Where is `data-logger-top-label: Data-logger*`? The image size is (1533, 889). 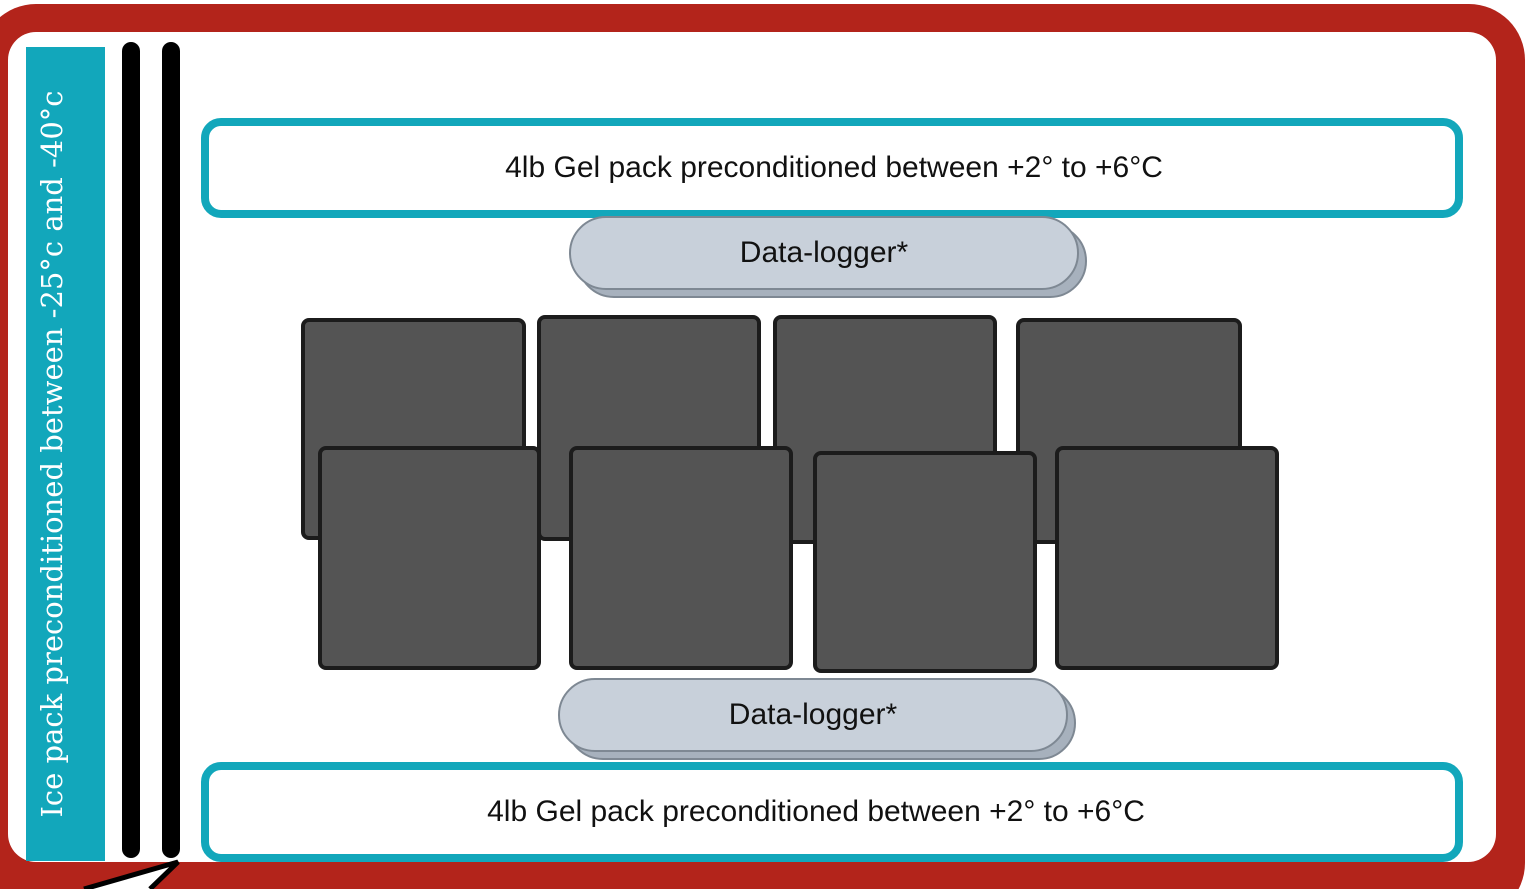 data-logger-top-label: Data-logger* is located at coordinates (824, 252).